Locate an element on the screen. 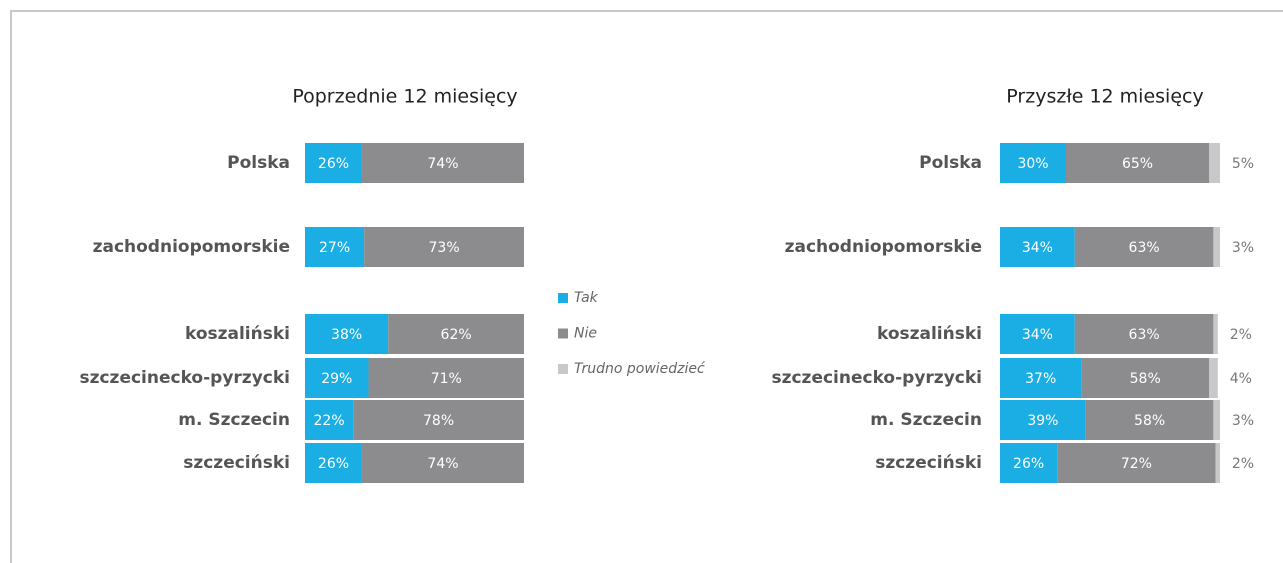  value-label: 62% is located at coordinates (456, 335).